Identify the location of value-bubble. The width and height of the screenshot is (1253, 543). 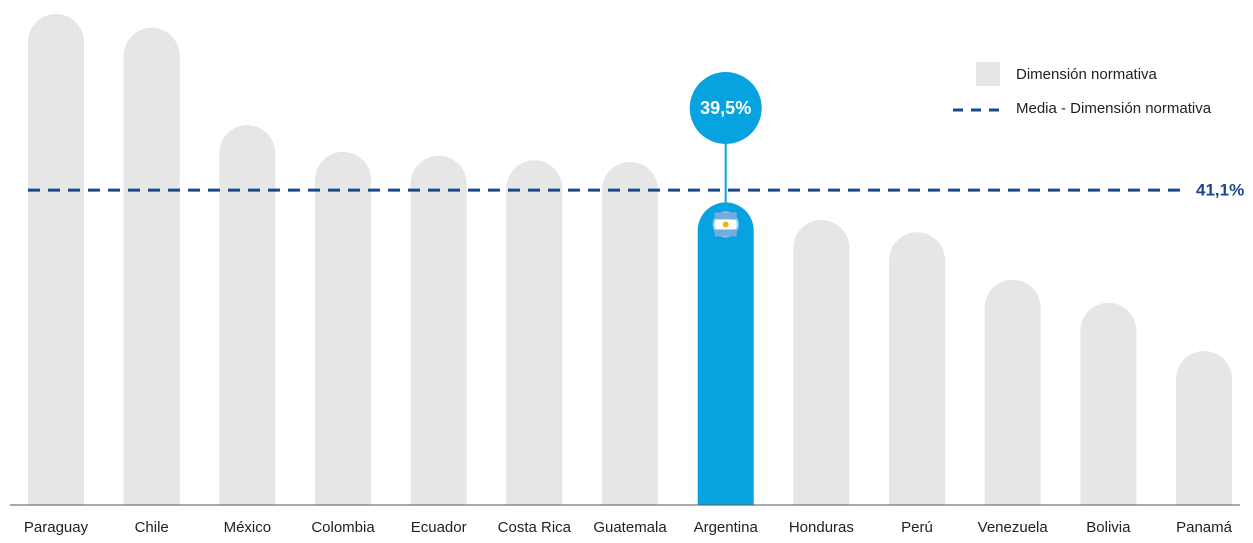
(725, 108).